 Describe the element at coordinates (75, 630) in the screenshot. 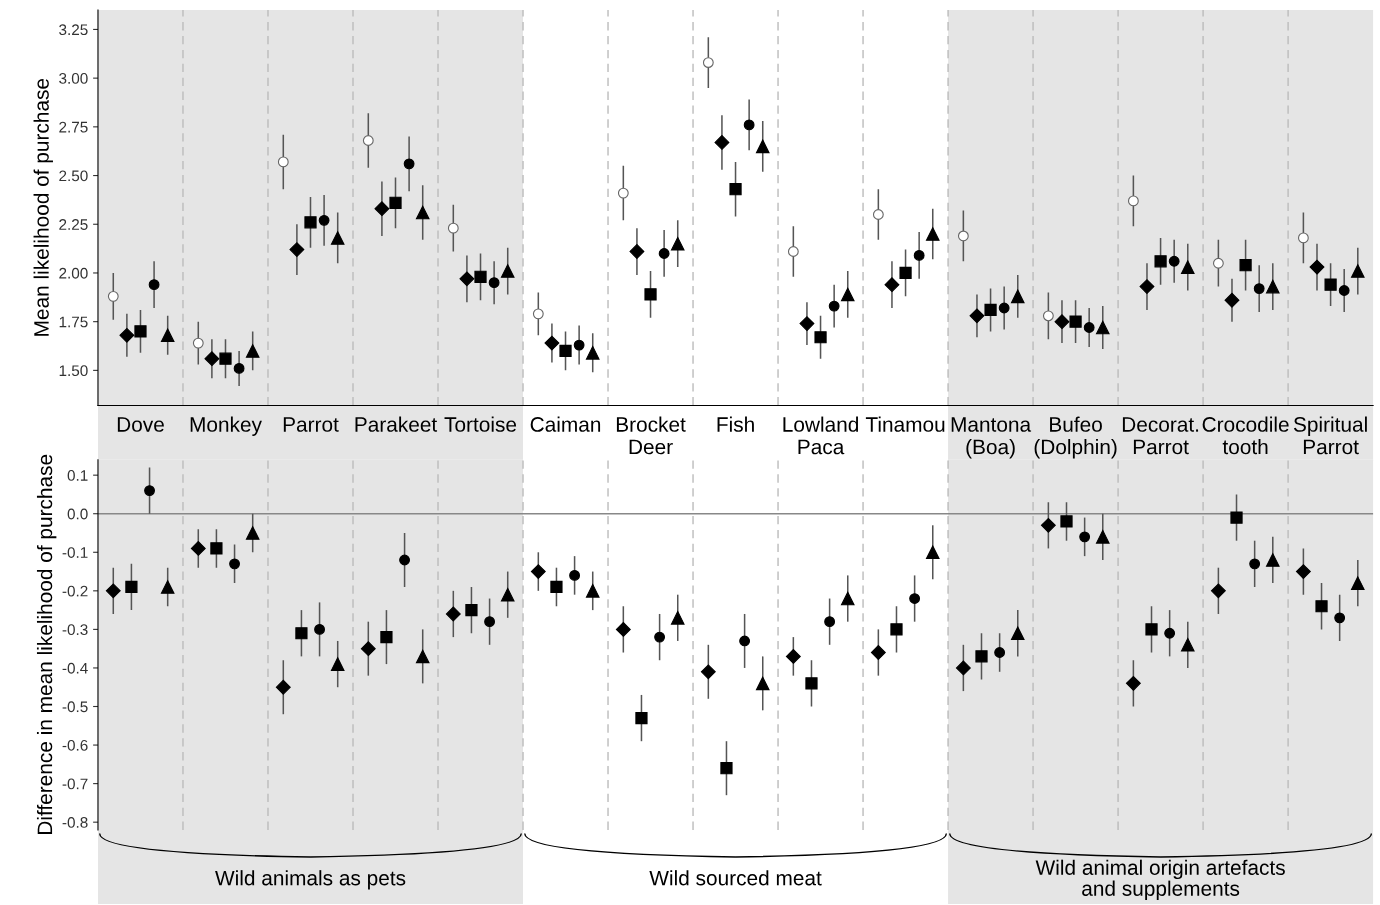

I see `y-tick-label: -0.3` at that location.